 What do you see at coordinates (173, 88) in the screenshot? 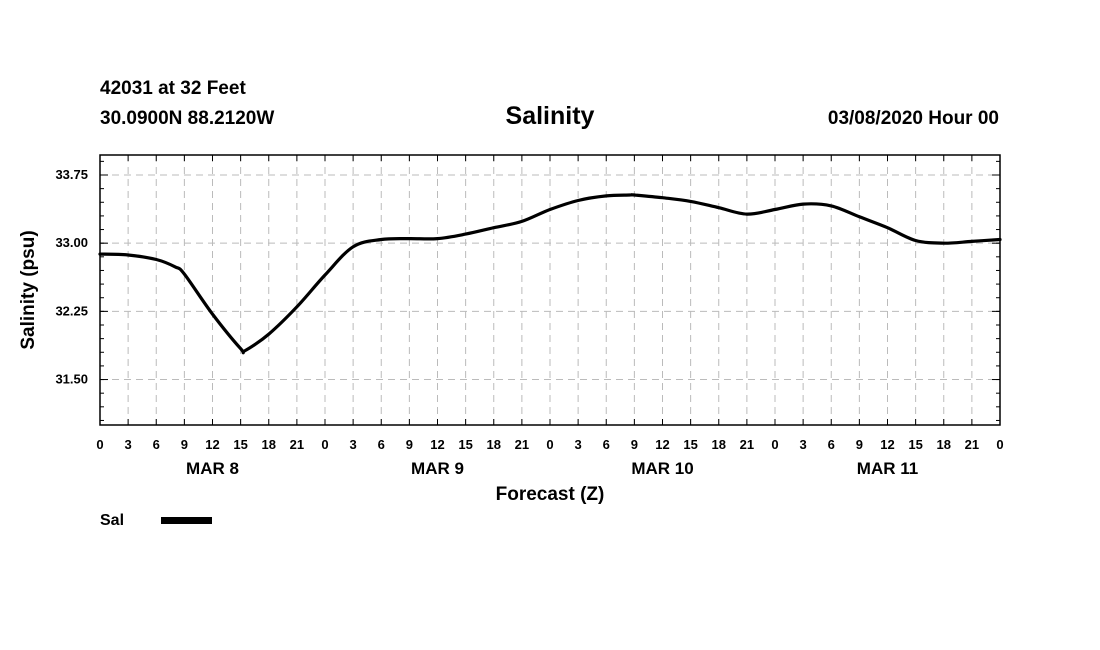
I see `station-label: 42031 at 32 Feet` at bounding box center [173, 88].